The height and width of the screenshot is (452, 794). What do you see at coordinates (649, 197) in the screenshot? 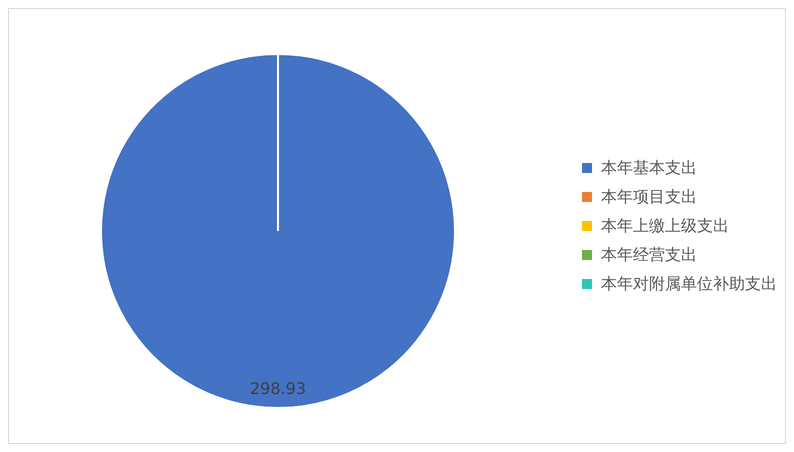
I see `legend-label: 本年项目支出` at bounding box center [649, 197].